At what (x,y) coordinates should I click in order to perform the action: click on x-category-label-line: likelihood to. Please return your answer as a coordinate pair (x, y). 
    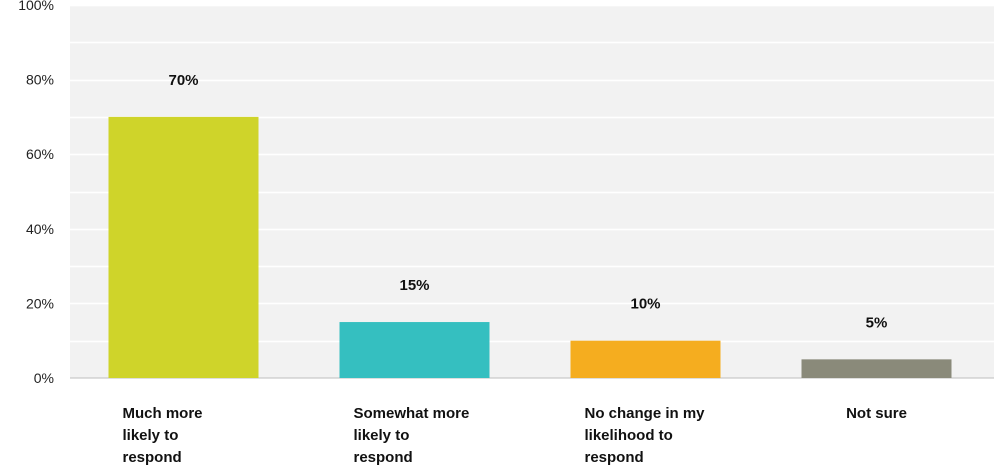
    Looking at the image, I should click on (629, 435).